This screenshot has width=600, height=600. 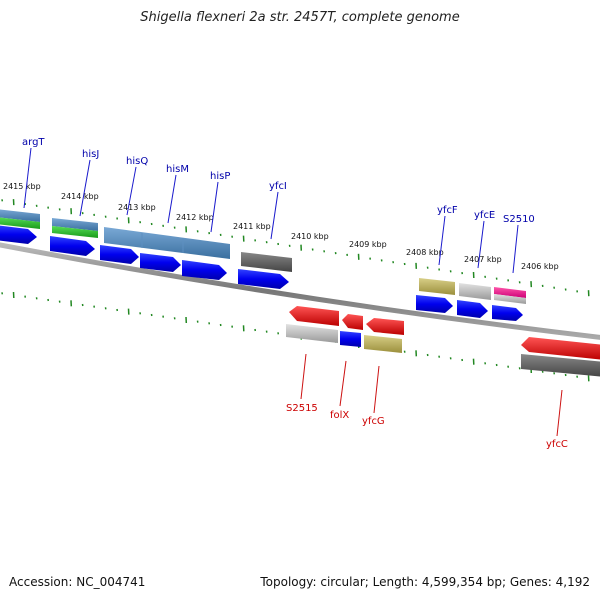 I want to click on reverse-gene-arrows, so click(x=444, y=333).